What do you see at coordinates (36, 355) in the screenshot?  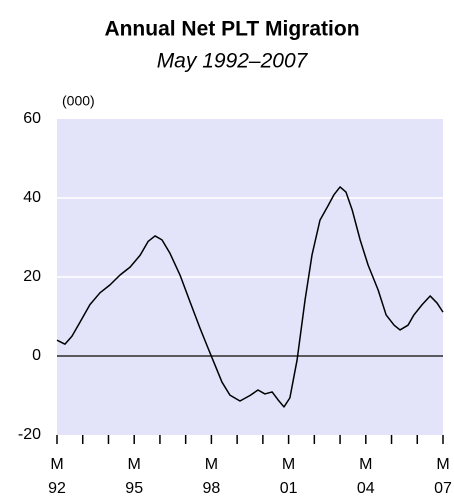 I see `y-tick-label: 0` at bounding box center [36, 355].